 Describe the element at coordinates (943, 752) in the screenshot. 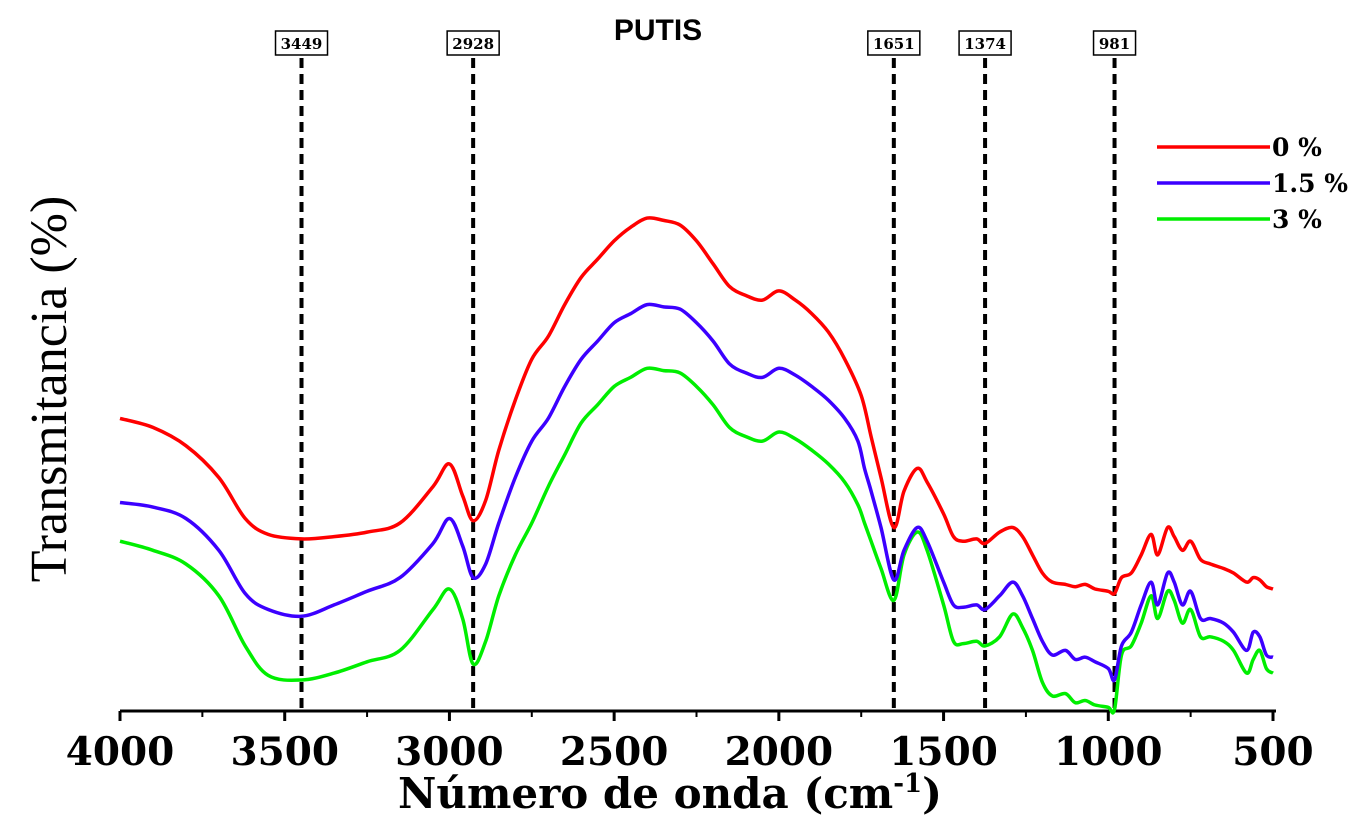

I see `x-tick-label: 1500` at that location.